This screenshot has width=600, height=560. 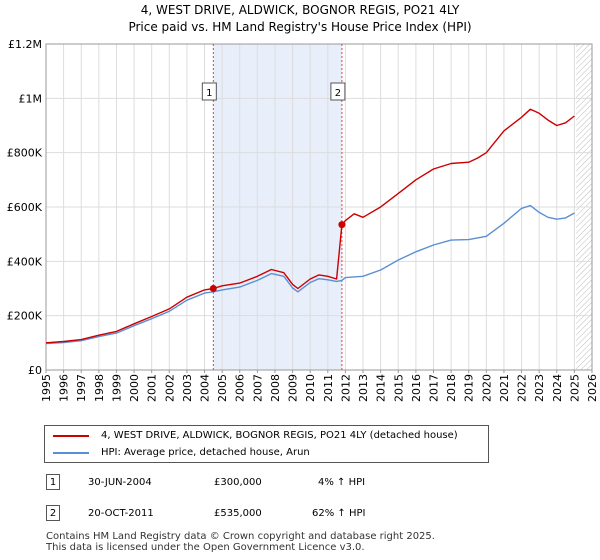 I want to click on y-tick-label: £1M, so click(x=31, y=98).